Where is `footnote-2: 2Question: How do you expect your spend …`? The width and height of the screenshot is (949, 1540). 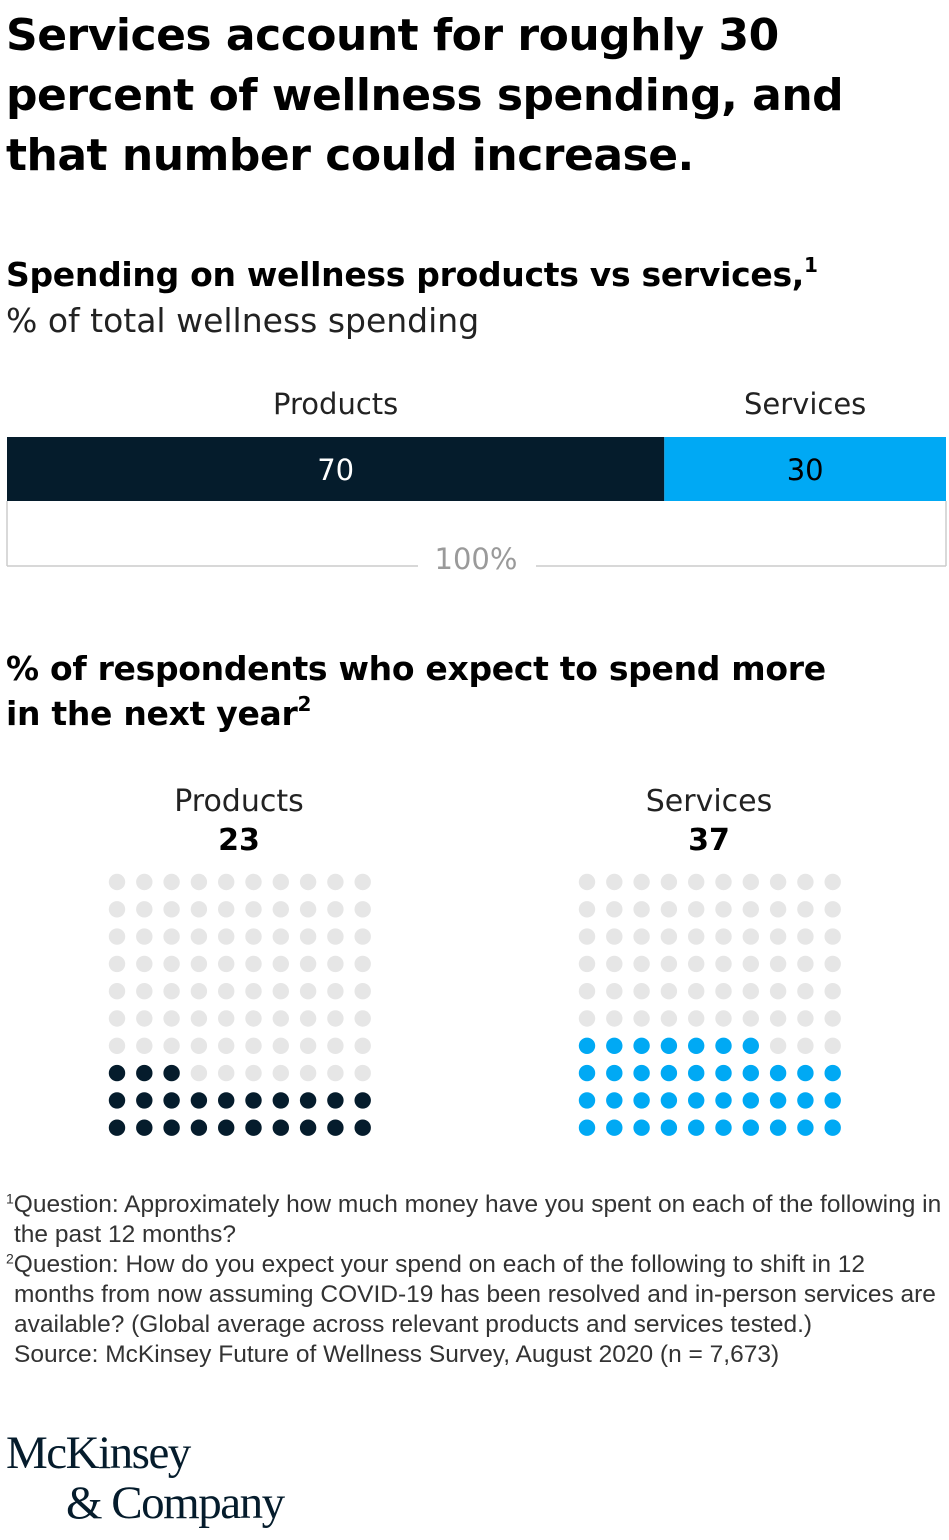
footnote-2: 2Question: How do you expect your spend … is located at coordinates (476, 1295).